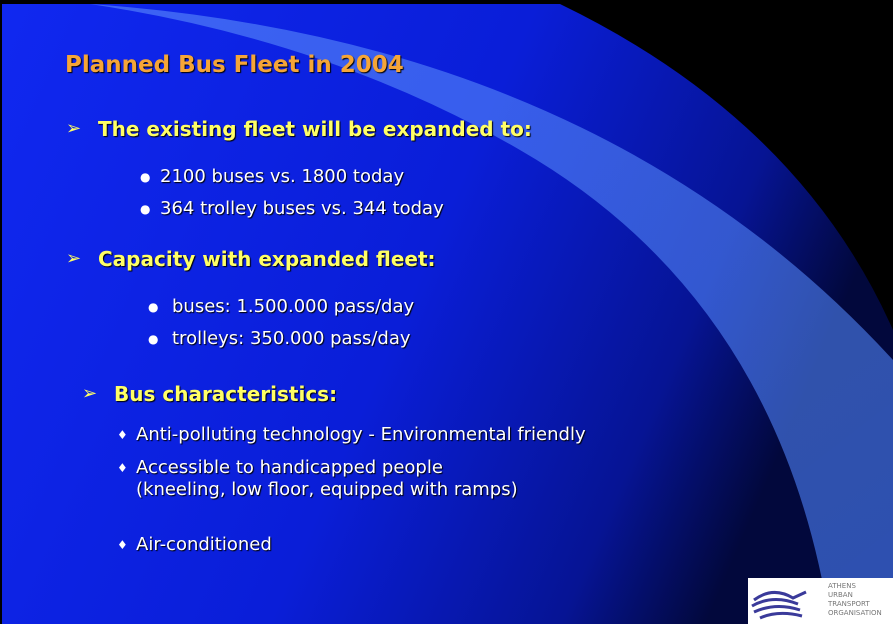  I want to click on logo: ATHENS URBAN TRANSPORT ORGANISATION, so click(820, 601).